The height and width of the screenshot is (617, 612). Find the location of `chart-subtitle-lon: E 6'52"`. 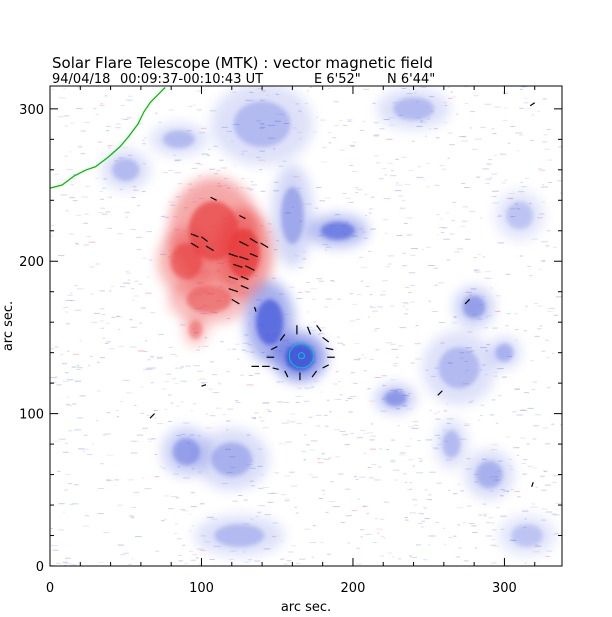

chart-subtitle-lon: E 6'52" is located at coordinates (337, 79).